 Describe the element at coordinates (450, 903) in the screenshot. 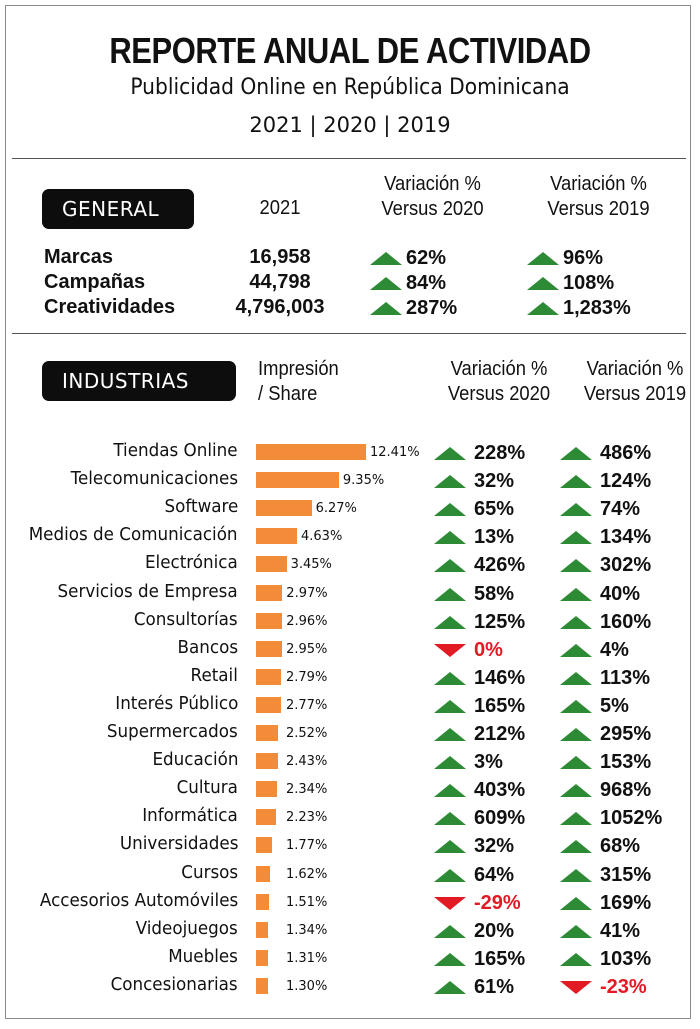

I see `arrow-down-icon` at that location.